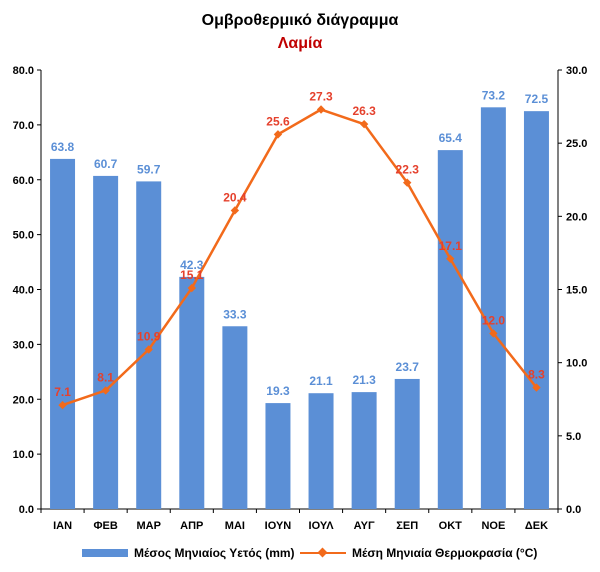 This screenshot has width=600, height=572. I want to click on legend-swatch-line, so click(323, 552).